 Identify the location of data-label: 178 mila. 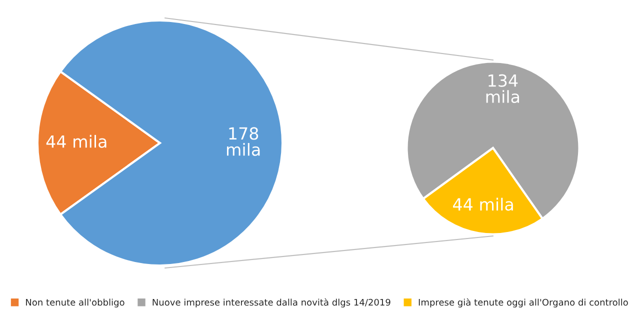
(243, 141).